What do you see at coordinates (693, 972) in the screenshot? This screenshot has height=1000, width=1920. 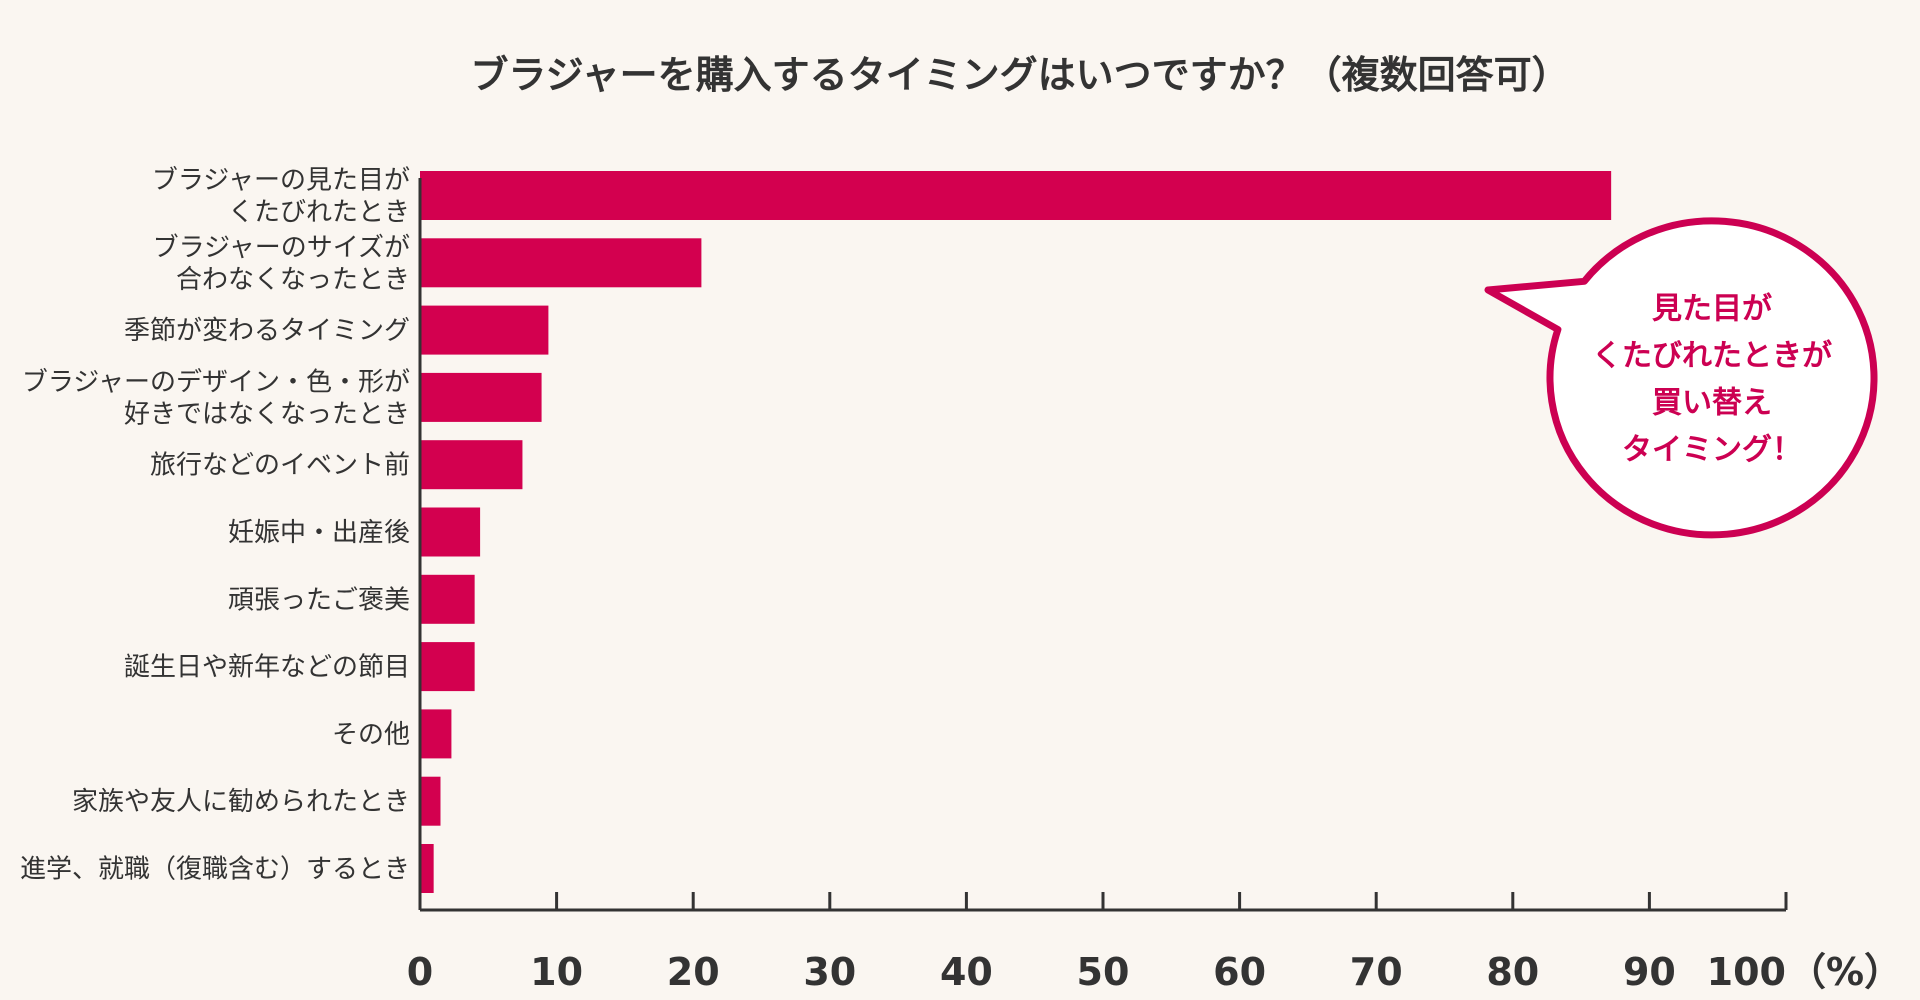 I see `x-tick-label: 20` at bounding box center [693, 972].